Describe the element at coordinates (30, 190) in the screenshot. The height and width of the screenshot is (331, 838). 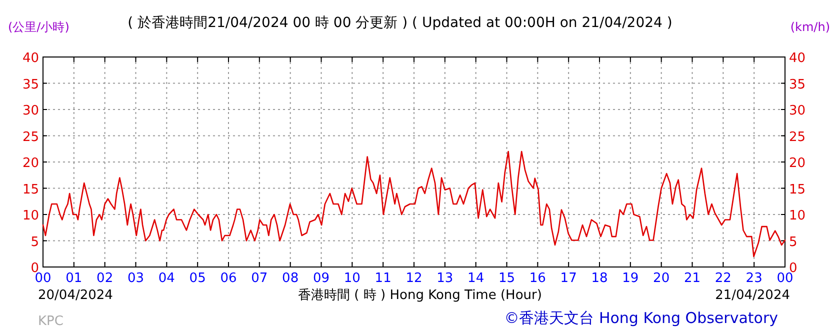
I see `y-tick-label: 15` at that location.